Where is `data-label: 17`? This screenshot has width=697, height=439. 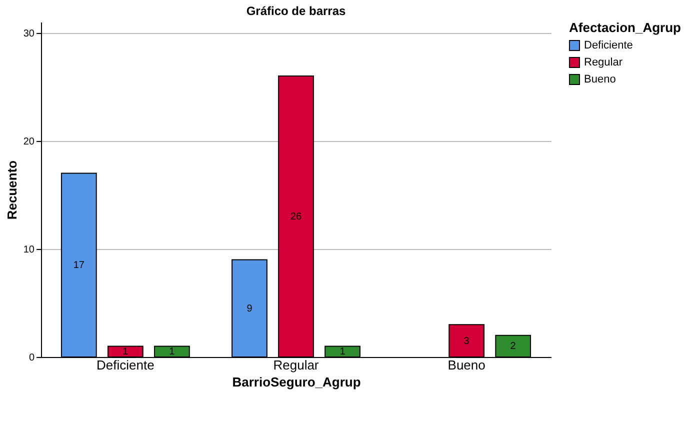
data-label: 17 is located at coordinates (79, 266).